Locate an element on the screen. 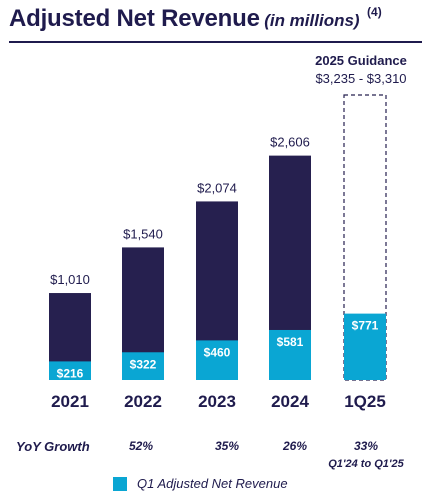  legend-swatch is located at coordinates (120, 484).